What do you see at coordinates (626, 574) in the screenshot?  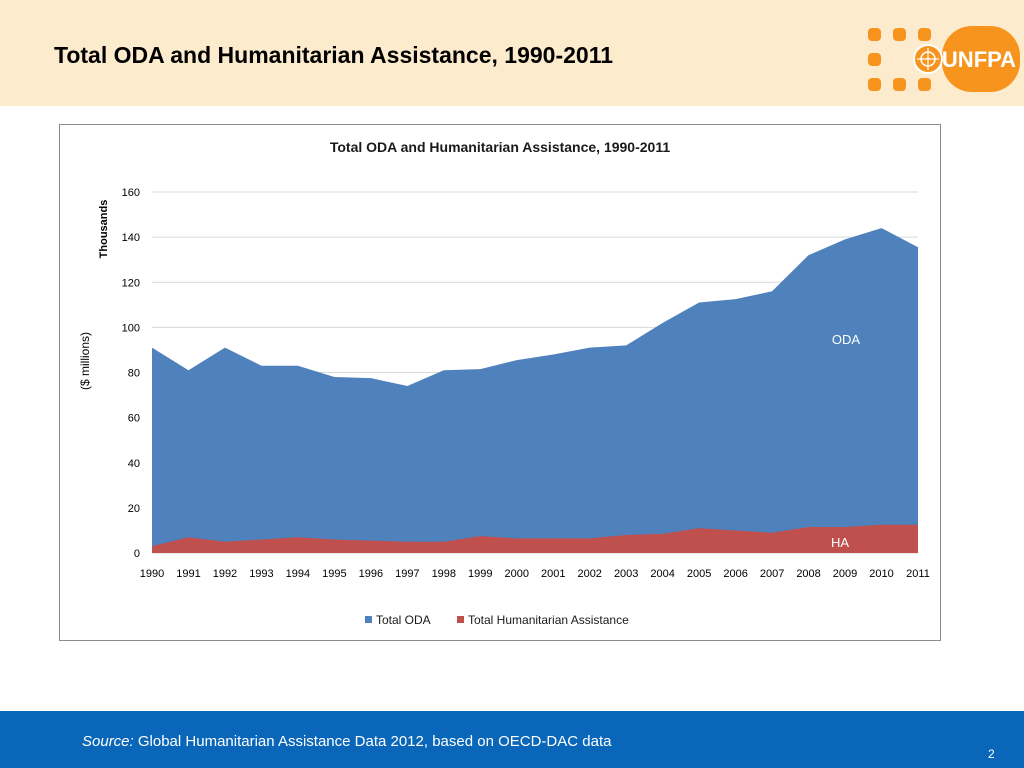 I see `x-tick-label: 2003` at bounding box center [626, 574].